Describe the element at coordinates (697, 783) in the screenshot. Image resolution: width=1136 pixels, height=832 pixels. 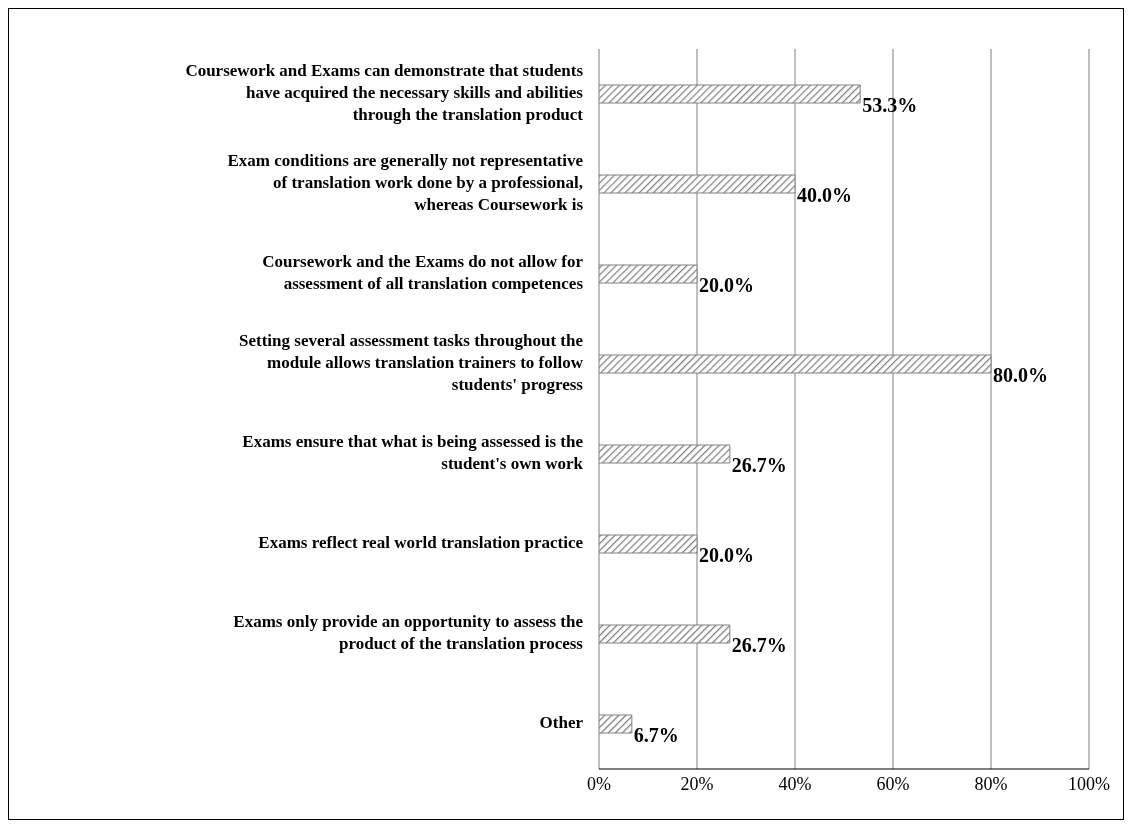
I see `x-tick-label: 20%` at that location.